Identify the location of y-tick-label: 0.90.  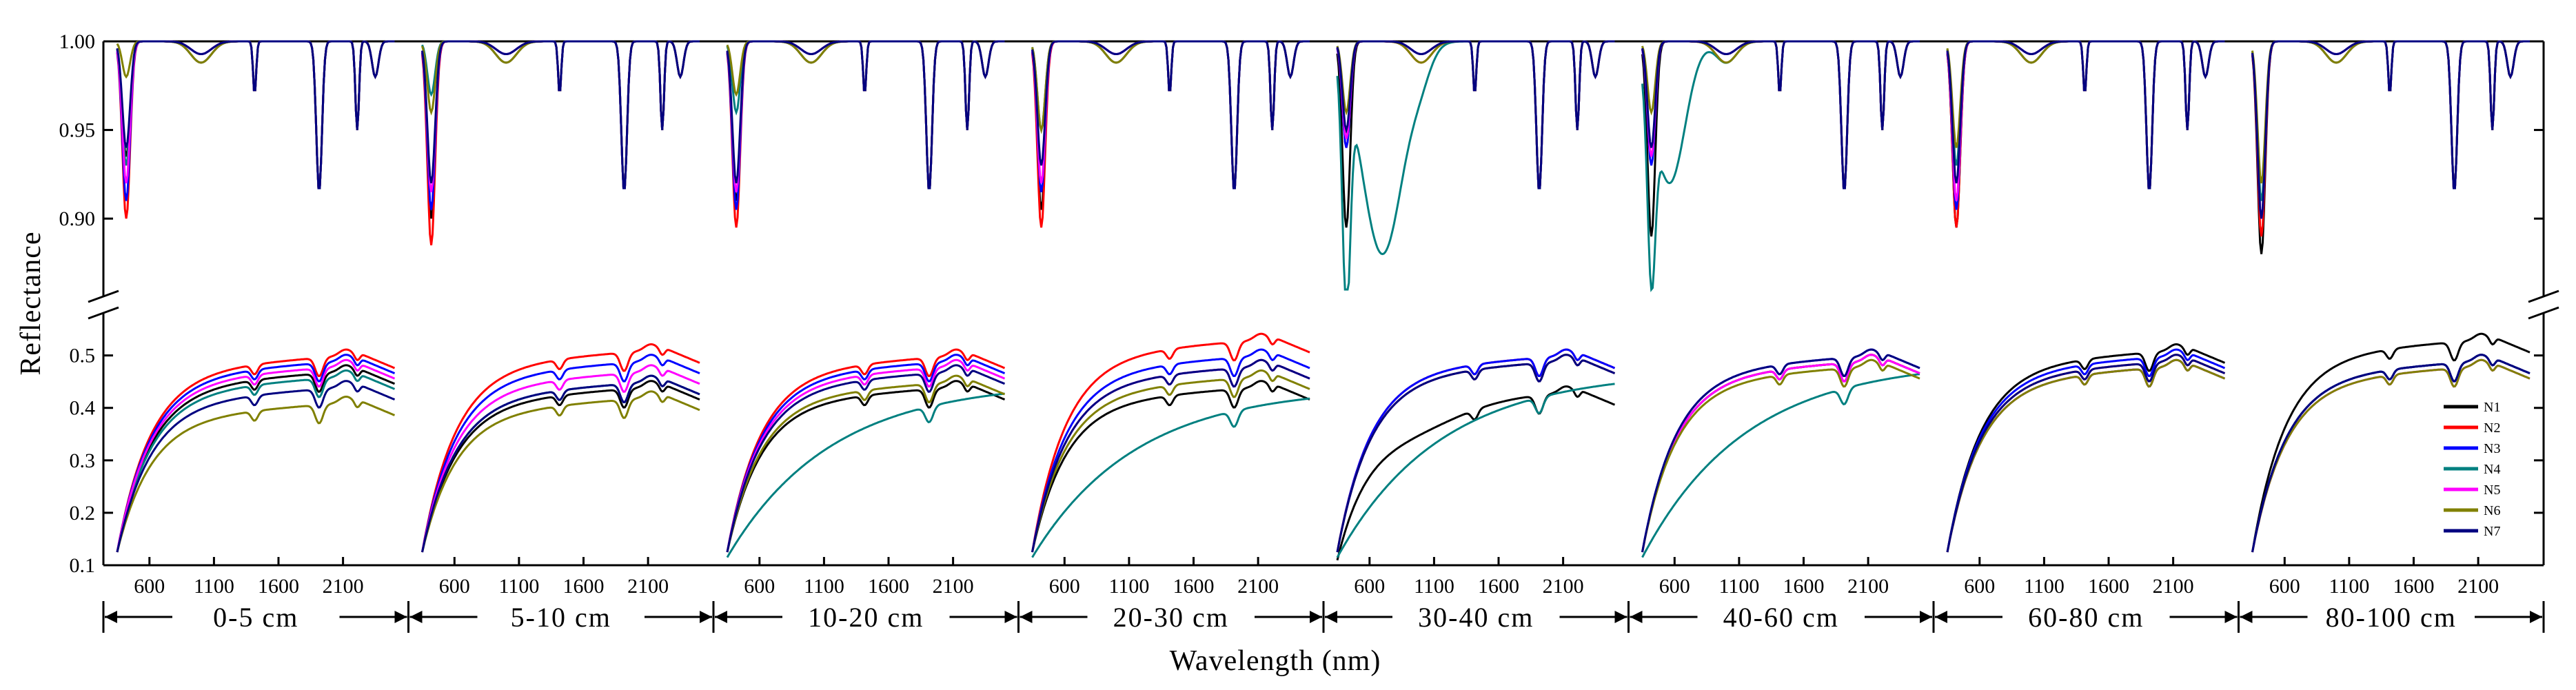
(77, 218).